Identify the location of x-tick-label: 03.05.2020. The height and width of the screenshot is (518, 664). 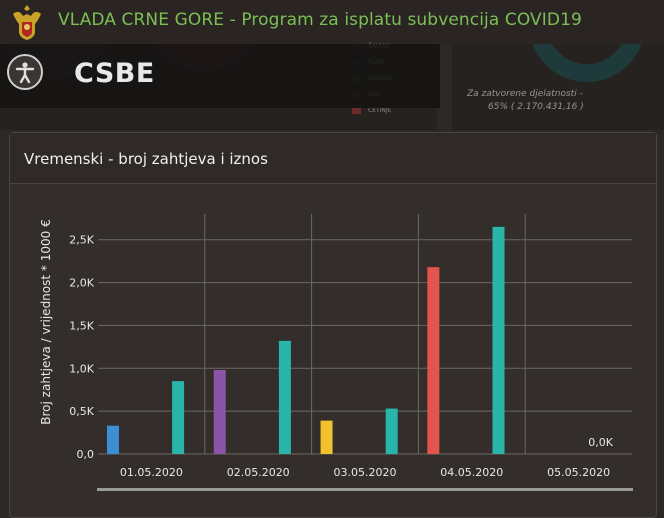
(365, 472).